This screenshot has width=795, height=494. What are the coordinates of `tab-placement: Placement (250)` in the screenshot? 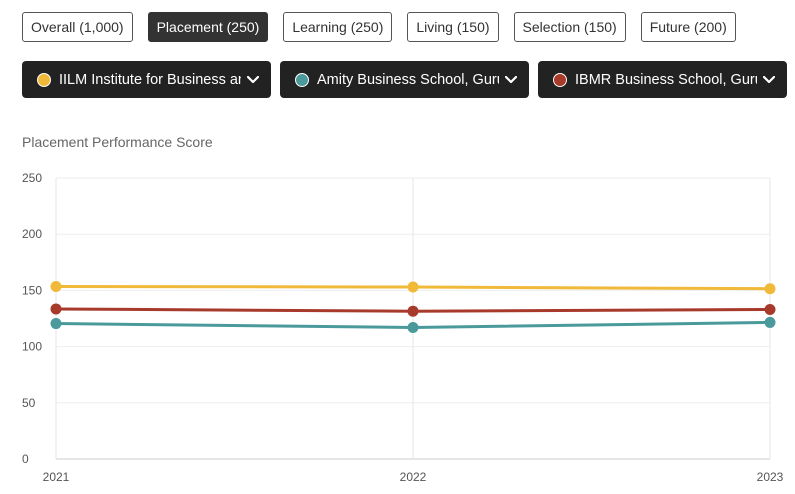 It's located at (208, 27).